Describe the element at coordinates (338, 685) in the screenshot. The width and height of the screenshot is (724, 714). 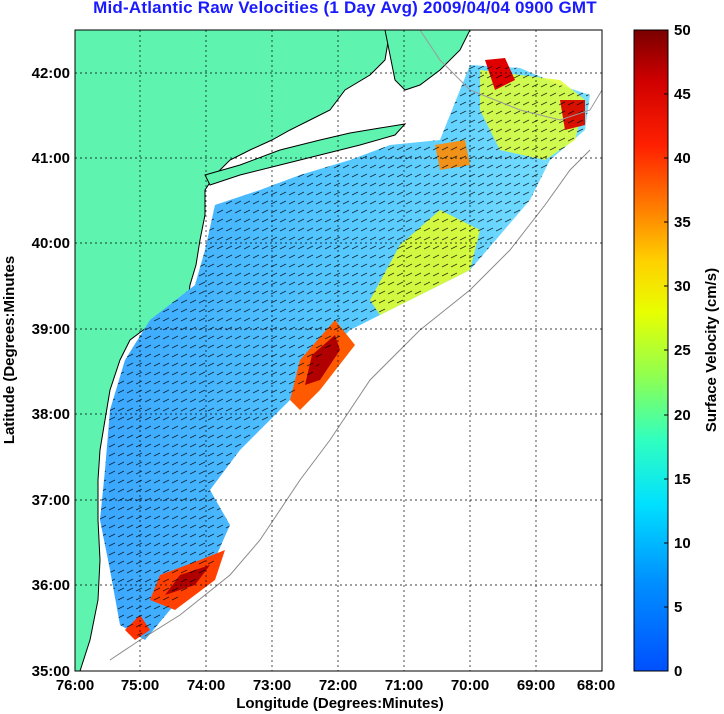
I see `x-tick-label: 72:00` at that location.